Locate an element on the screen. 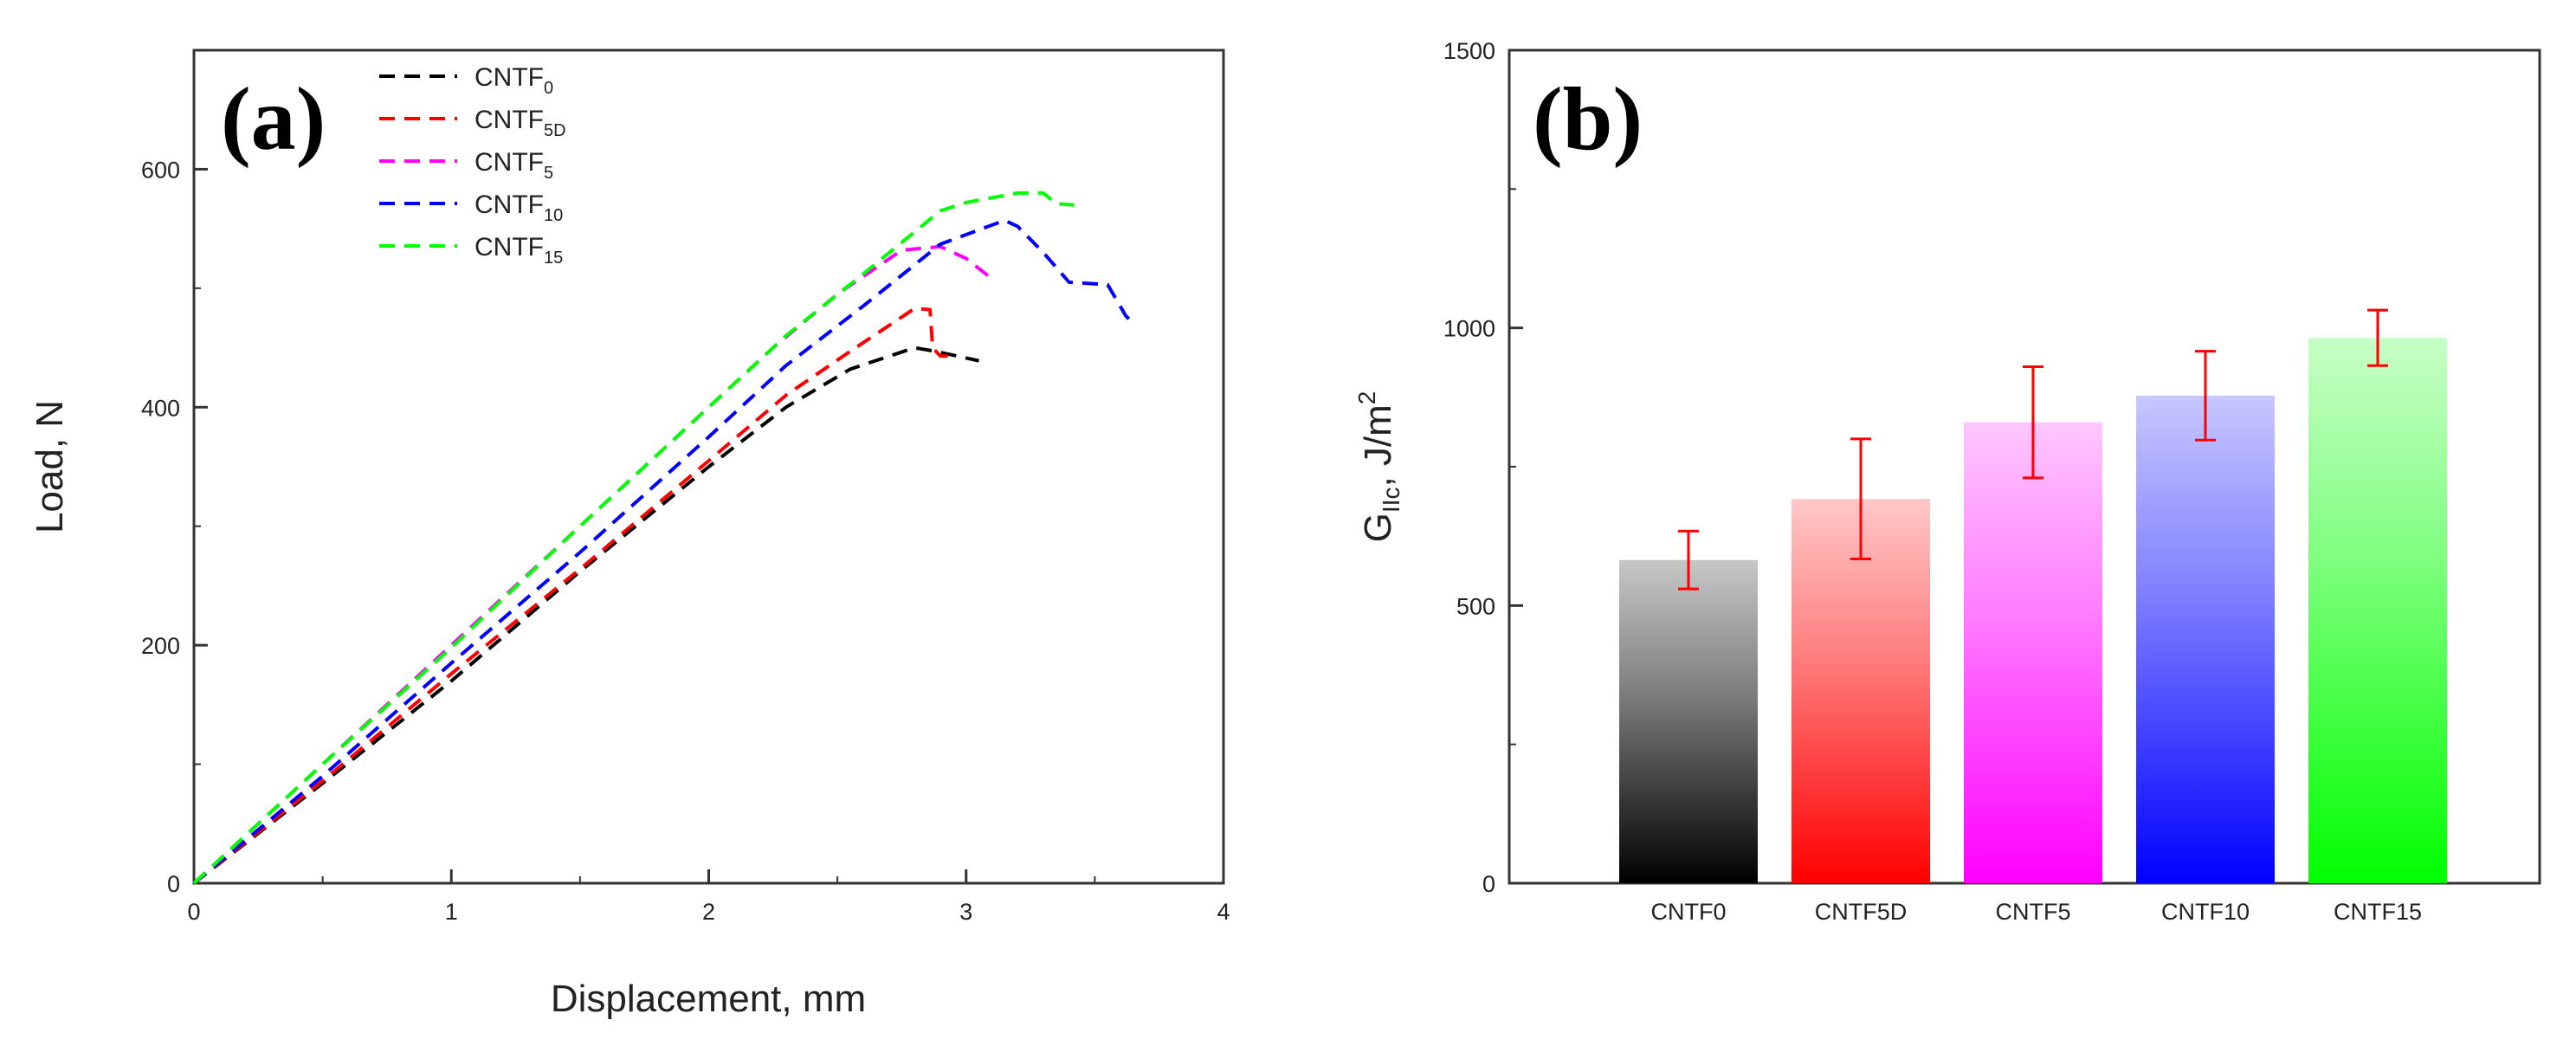 This screenshot has width=2576, height=1046. category-label: CNTF5D is located at coordinates (1862, 912).